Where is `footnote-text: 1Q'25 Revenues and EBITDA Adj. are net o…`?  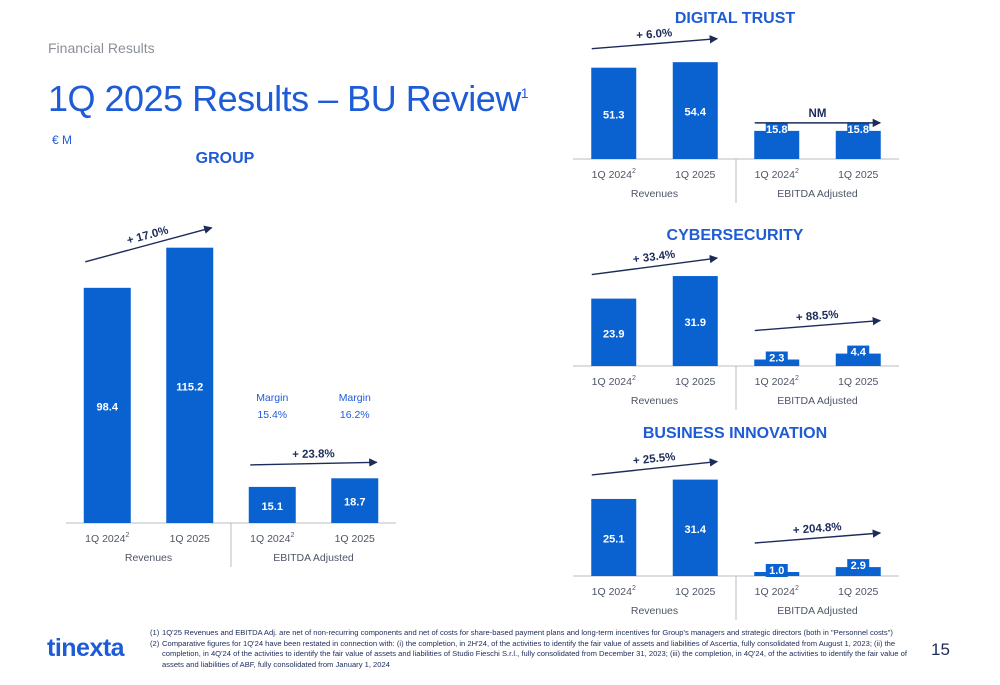
footnote-text: 1Q'25 Revenues and EBITDA Adj. are net o… is located at coordinates (527, 632).